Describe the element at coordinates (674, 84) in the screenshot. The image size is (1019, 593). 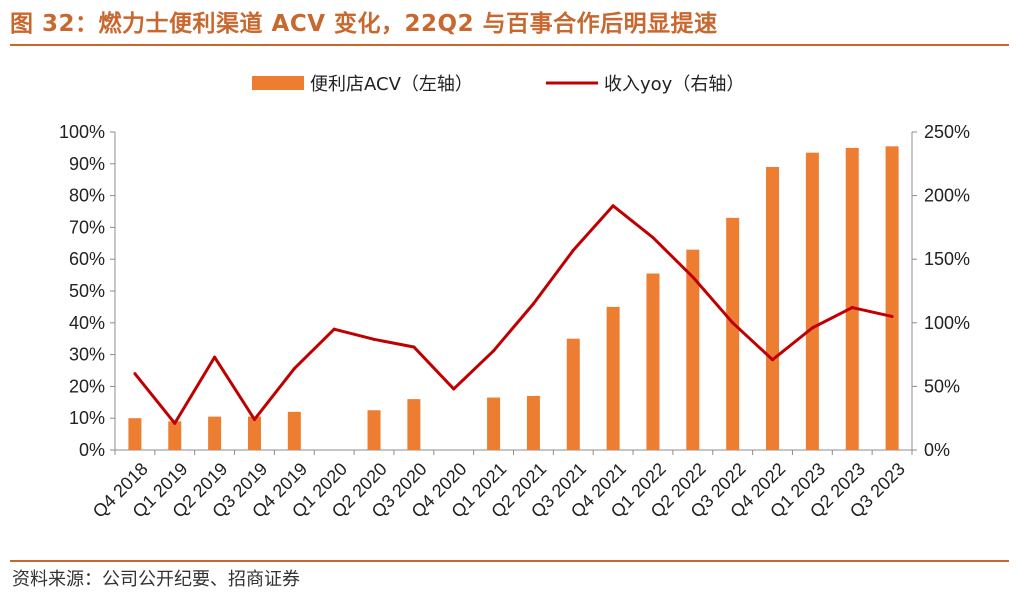
I see `legend-line-label: 收入yoy（右轴）` at that location.